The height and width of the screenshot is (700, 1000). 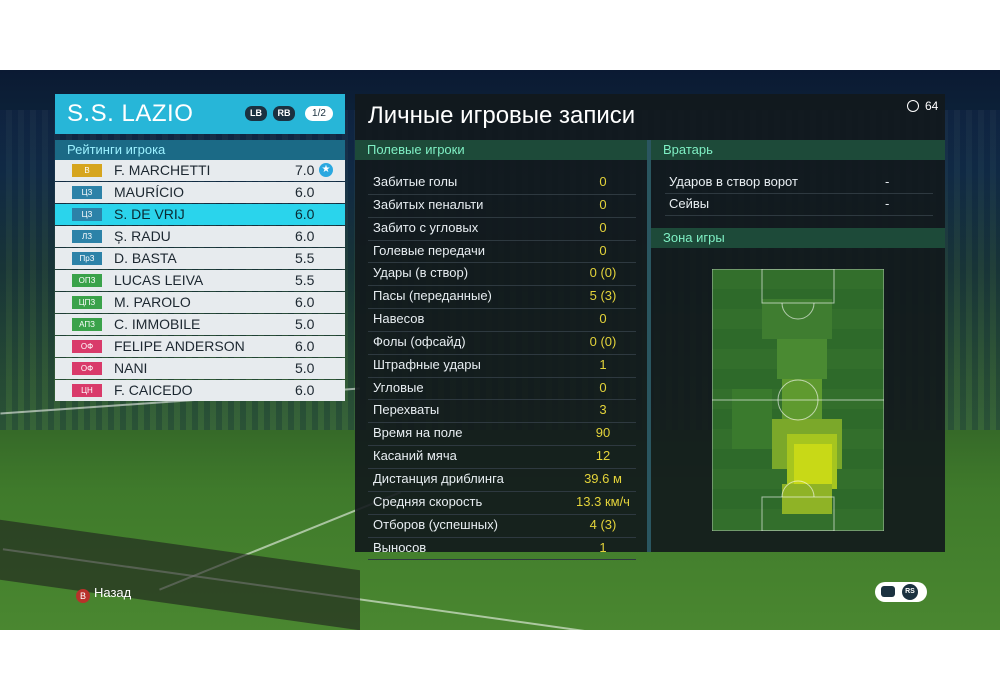 What do you see at coordinates (502, 366) in the screenshot?
I see `stat-row: Штрафные удары 1` at bounding box center [502, 366].